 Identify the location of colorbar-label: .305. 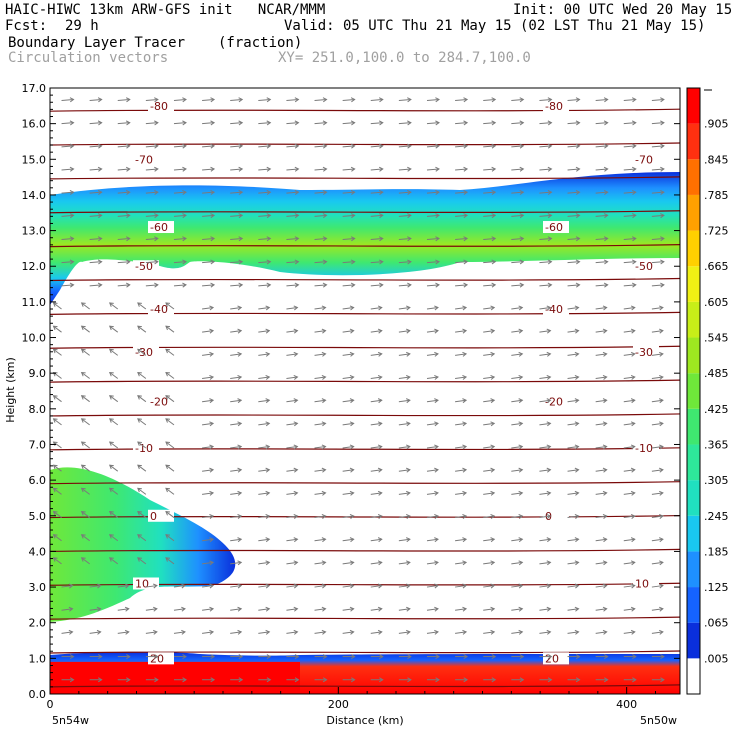
(716, 480).